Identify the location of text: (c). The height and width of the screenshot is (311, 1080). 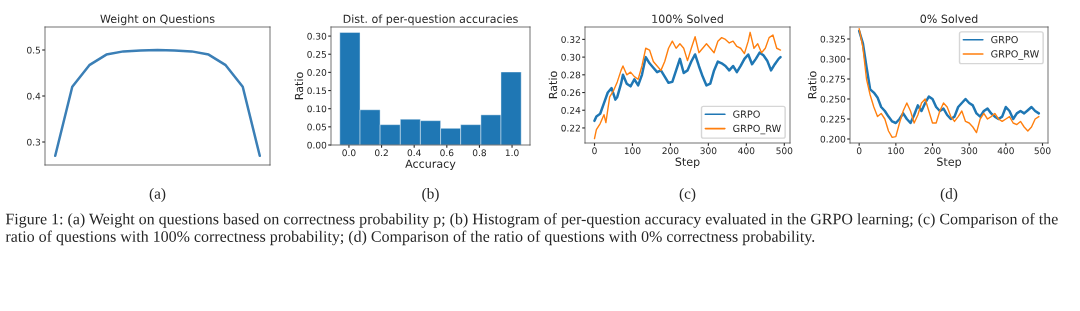
(687, 195).